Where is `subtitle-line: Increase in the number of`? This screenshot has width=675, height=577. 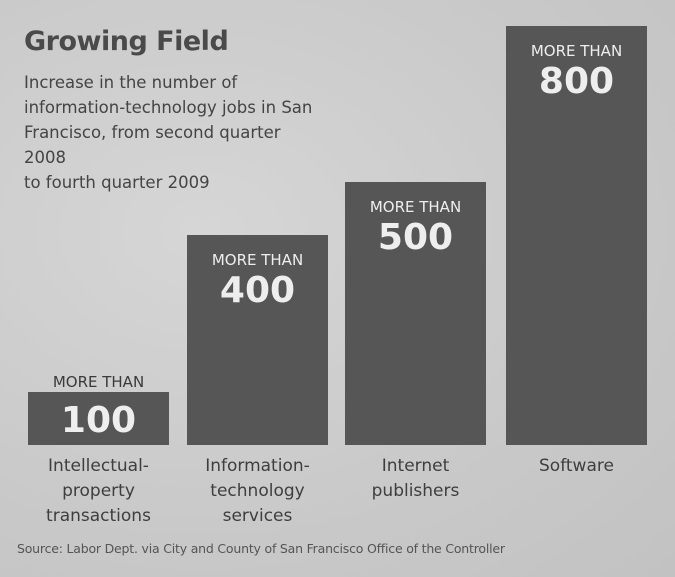
subtitle-line: Increase in the number of is located at coordinates (131, 82).